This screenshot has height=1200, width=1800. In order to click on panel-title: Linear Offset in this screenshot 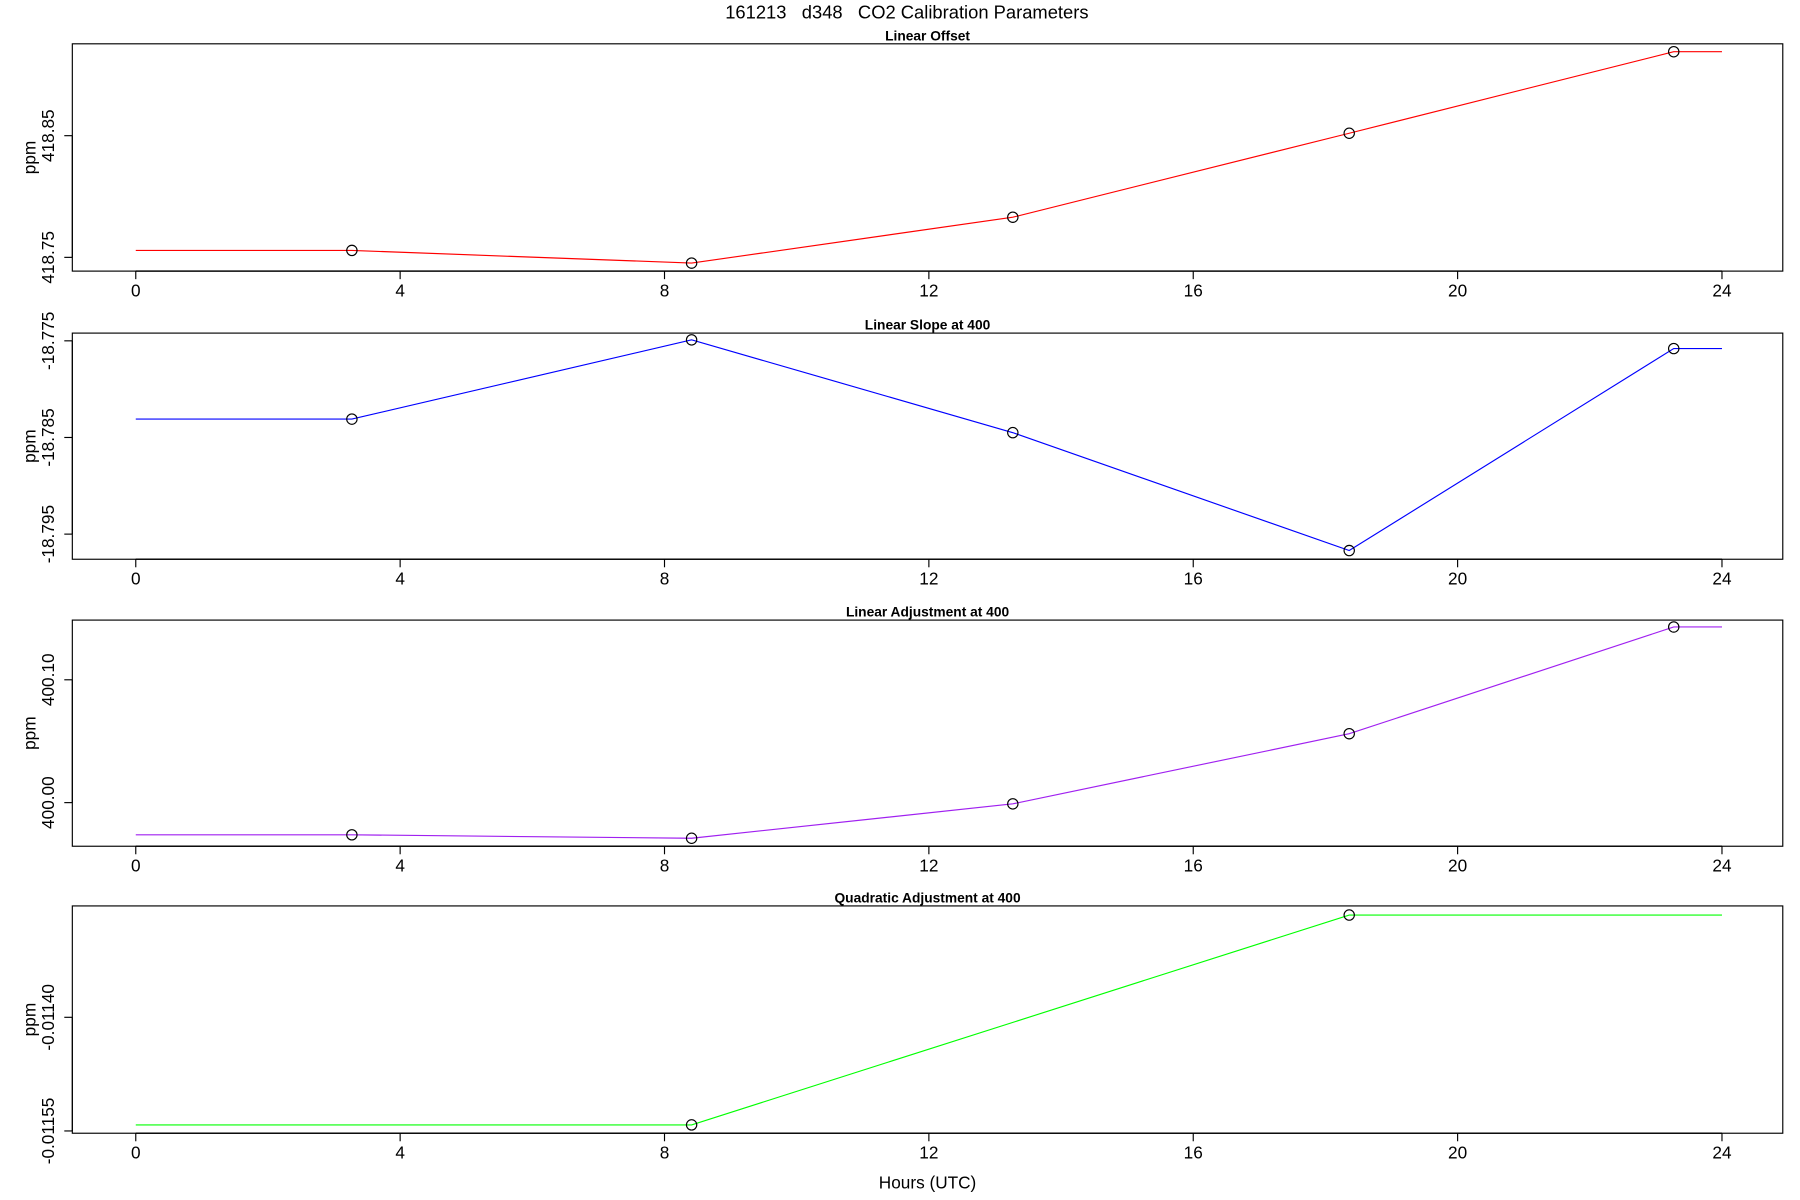, I will do `click(927, 35)`.